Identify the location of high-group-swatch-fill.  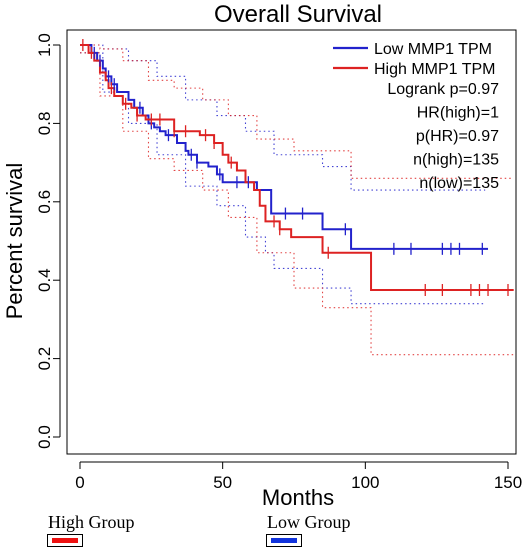
(65, 540).